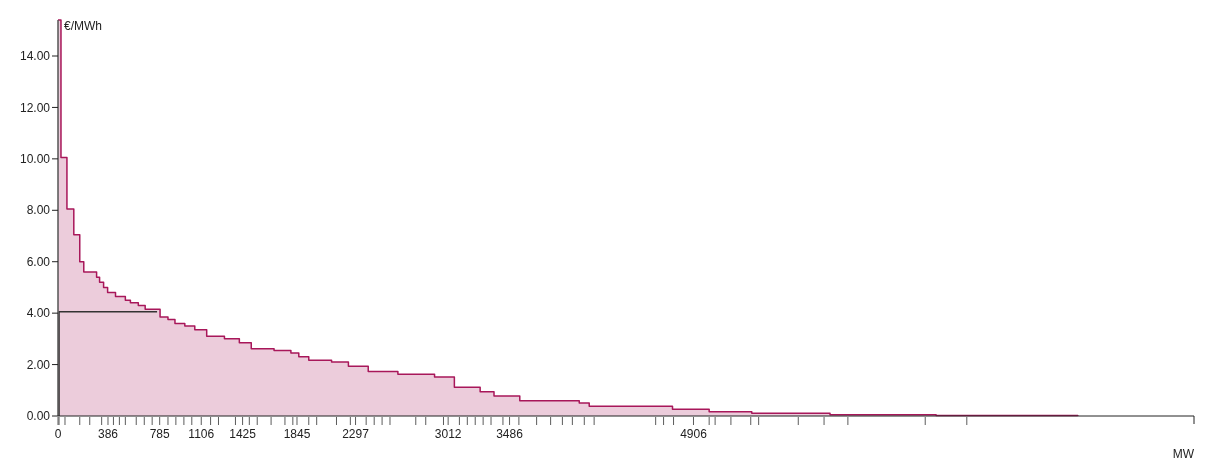 Image resolution: width=1217 pixels, height=472 pixels. Describe the element at coordinates (297, 434) in the screenshot. I see `x-tick-label: 1845` at that location.